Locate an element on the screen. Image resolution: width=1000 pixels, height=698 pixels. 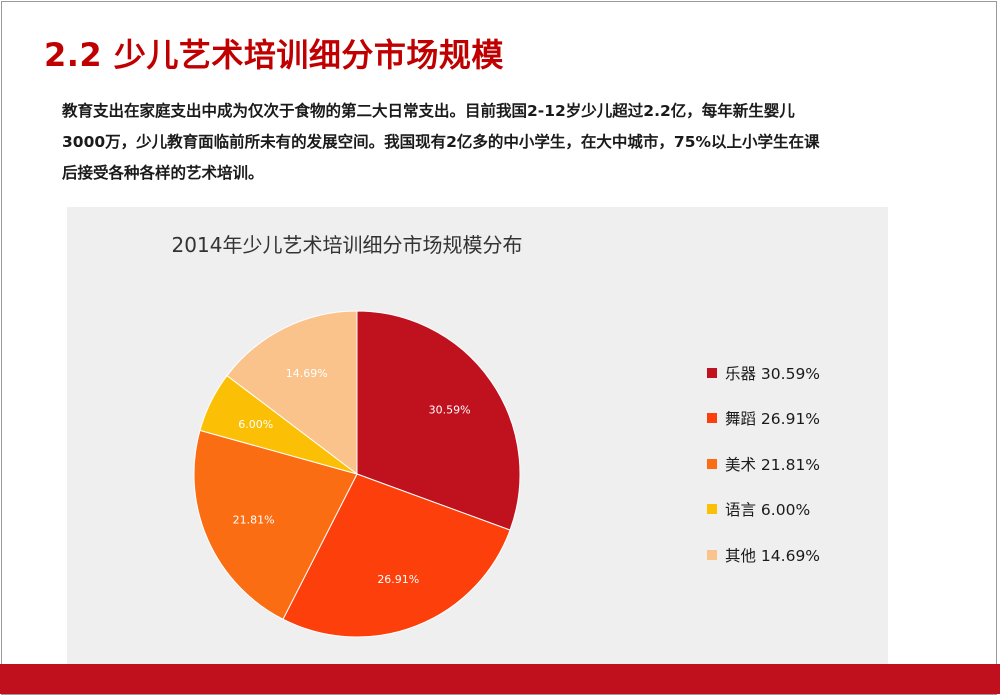
legend-label: 舞蹈 26.91% is located at coordinates (773, 419).